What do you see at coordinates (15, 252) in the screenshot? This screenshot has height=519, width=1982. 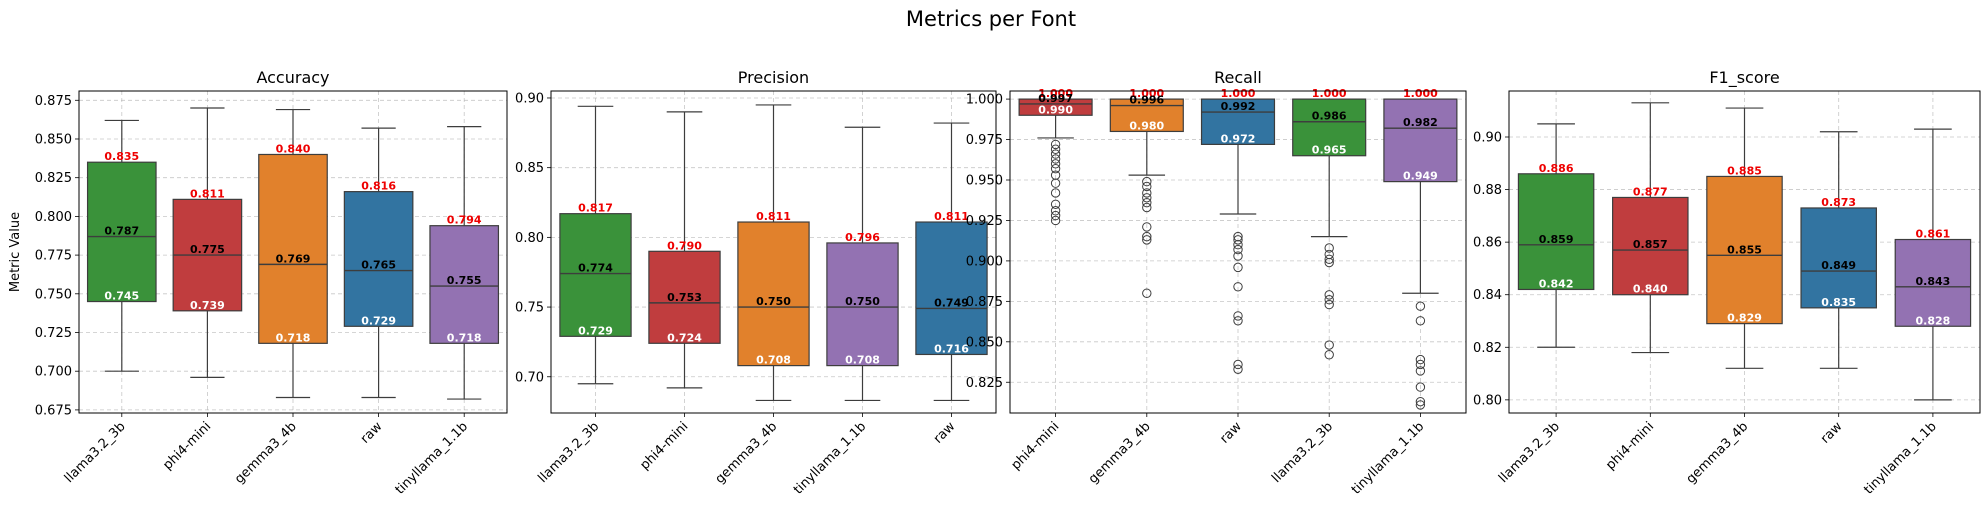 I see `y-axis-label: Metric Value` at bounding box center [15, 252].